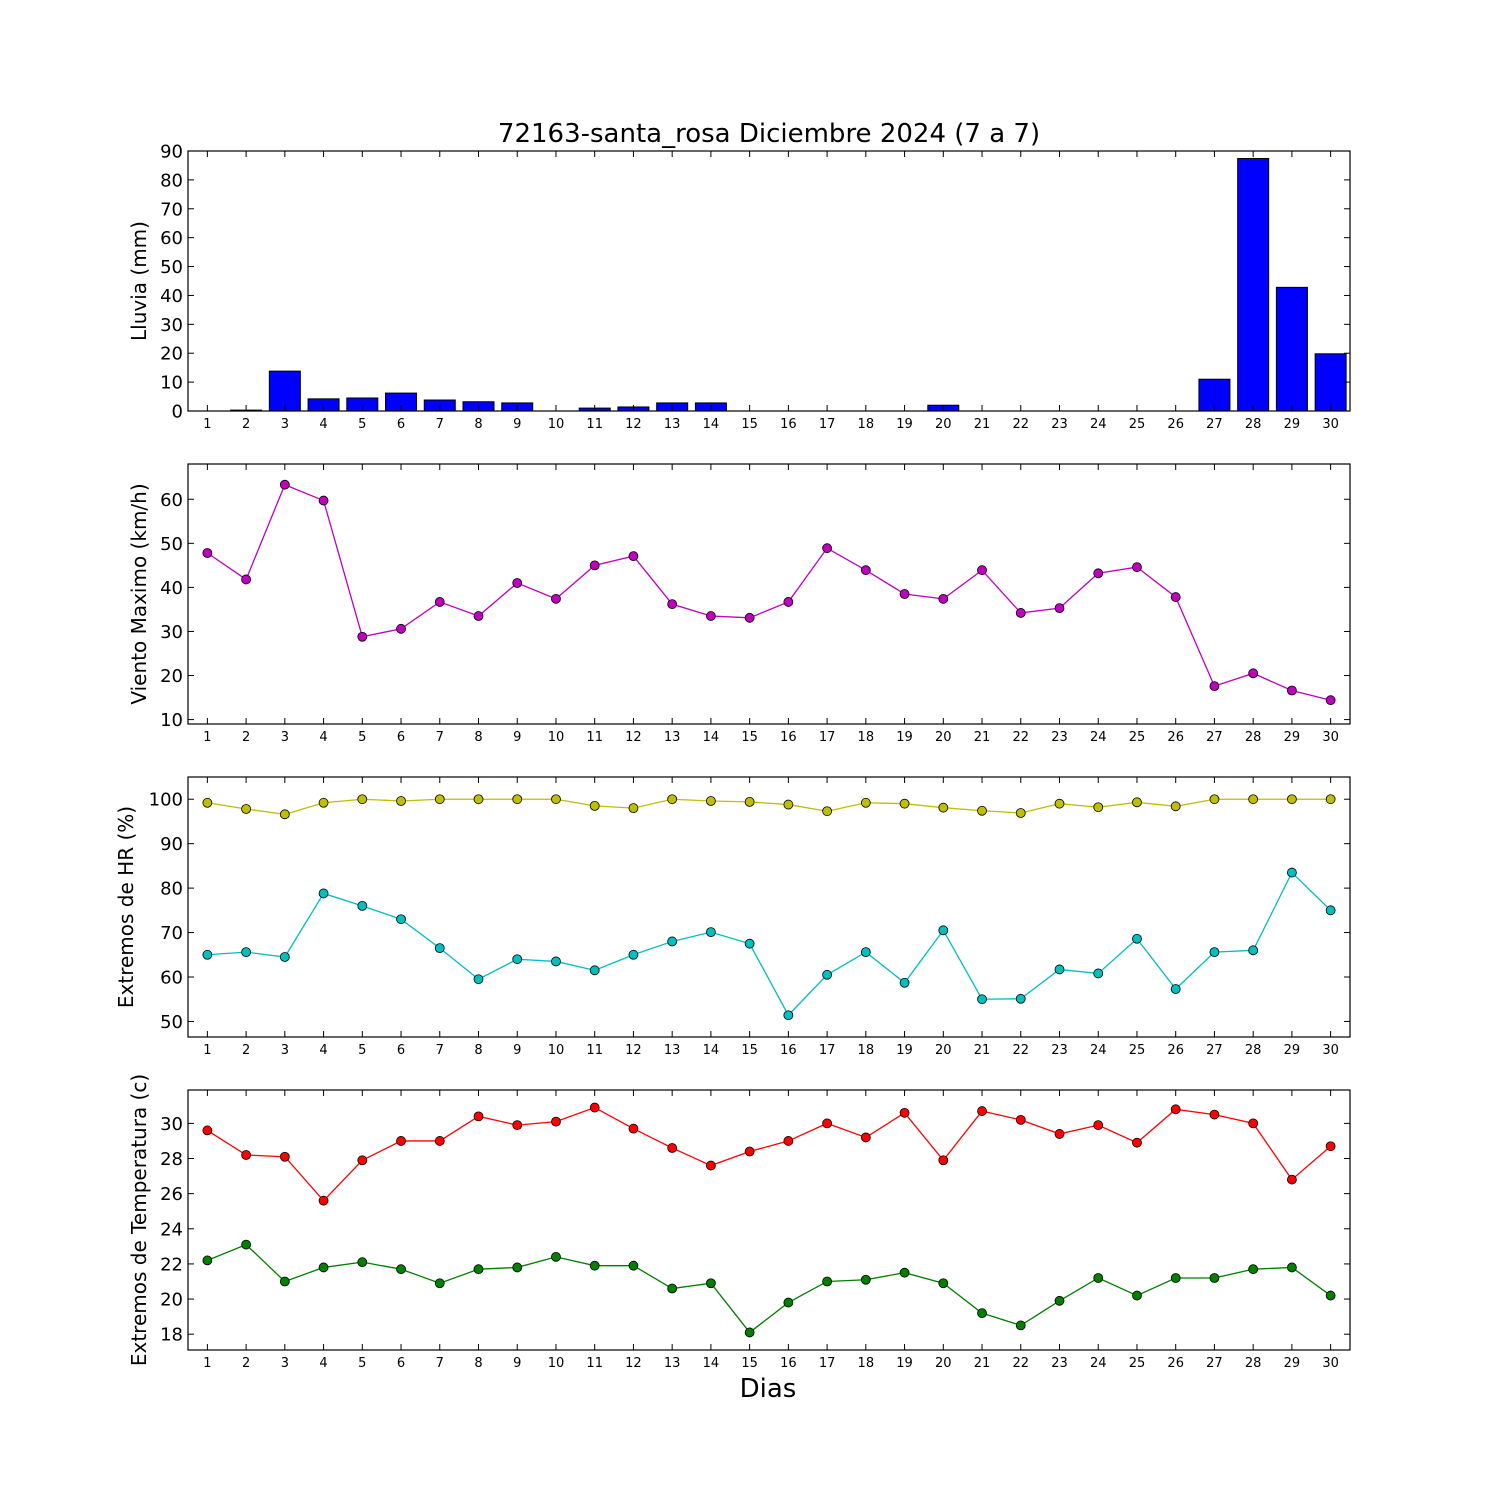 The width and height of the screenshot is (1500, 1500). Describe the element at coordinates (1214, 424) in the screenshot. I see `xtick-label: 27` at that location.